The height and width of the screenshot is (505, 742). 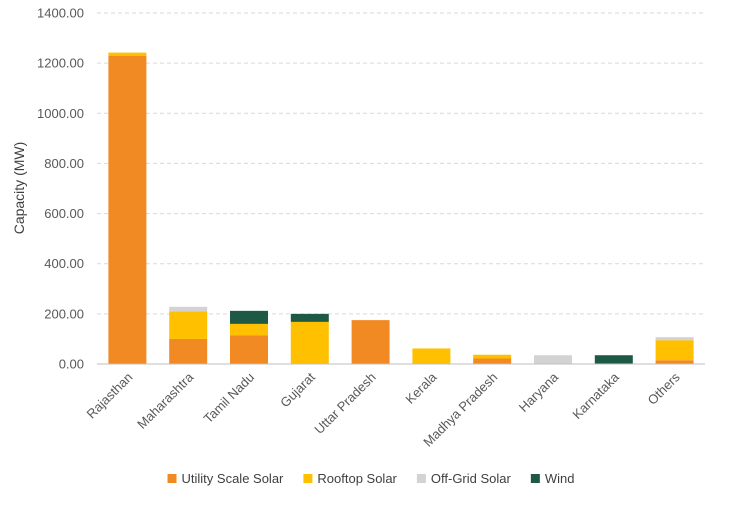 I want to click on y-tick-label: 400.00, so click(x=64, y=263).